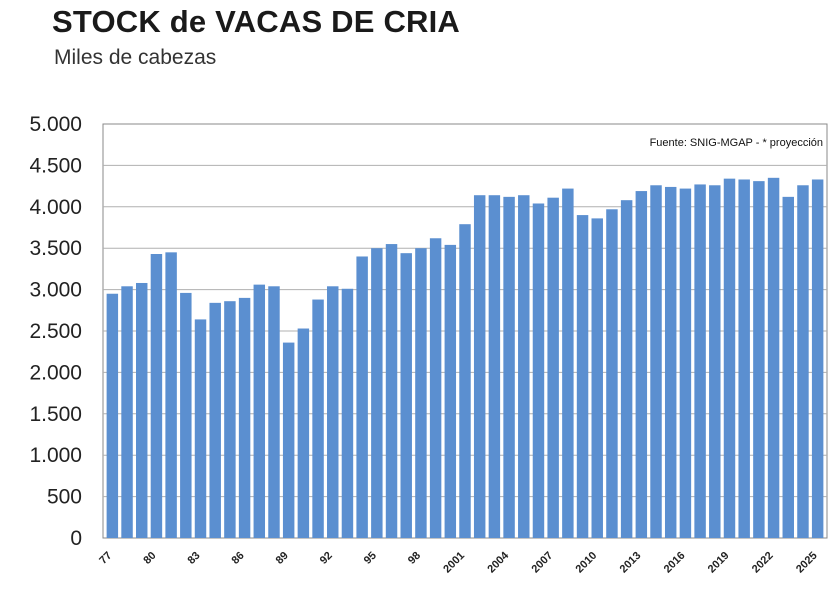 The height and width of the screenshot is (605, 840). Describe the element at coordinates (76, 538) in the screenshot. I see `y-tick-label: 0` at that location.